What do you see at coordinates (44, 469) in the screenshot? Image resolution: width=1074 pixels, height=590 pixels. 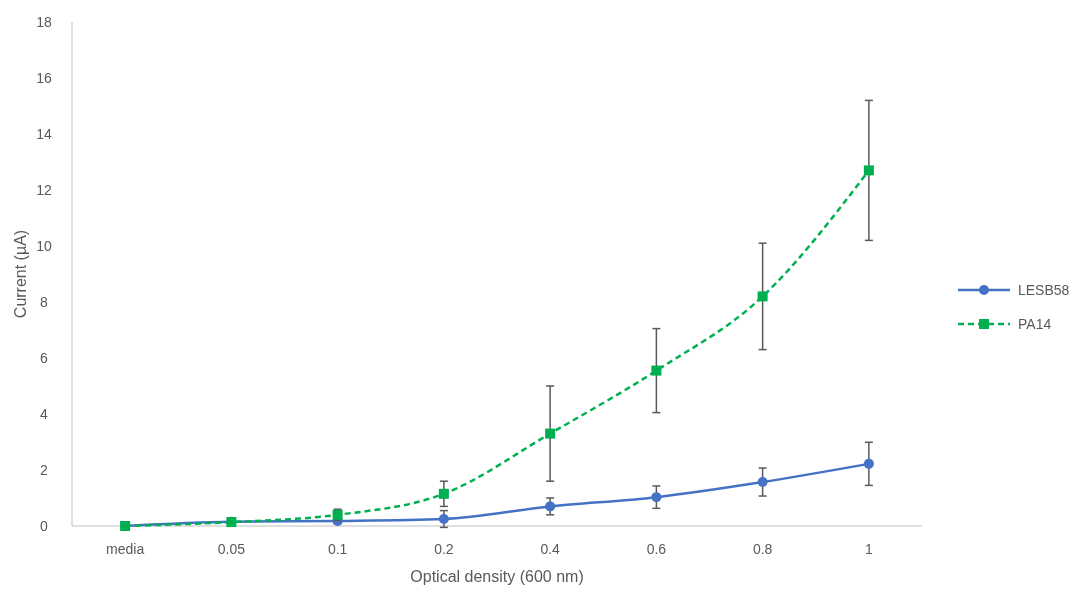 I see `y-tick-label: 2` at bounding box center [44, 469].